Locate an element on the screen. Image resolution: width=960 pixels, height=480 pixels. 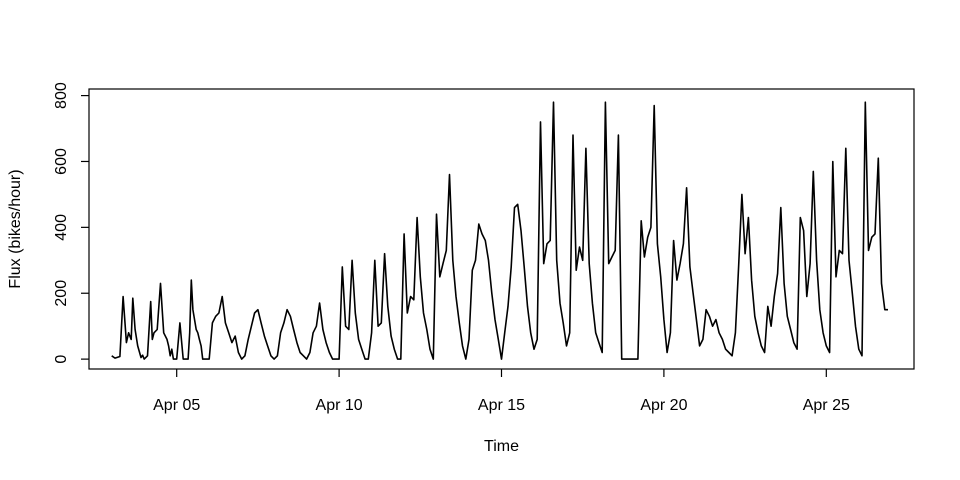
x-tick-label: Apr 15 is located at coordinates (501, 405).